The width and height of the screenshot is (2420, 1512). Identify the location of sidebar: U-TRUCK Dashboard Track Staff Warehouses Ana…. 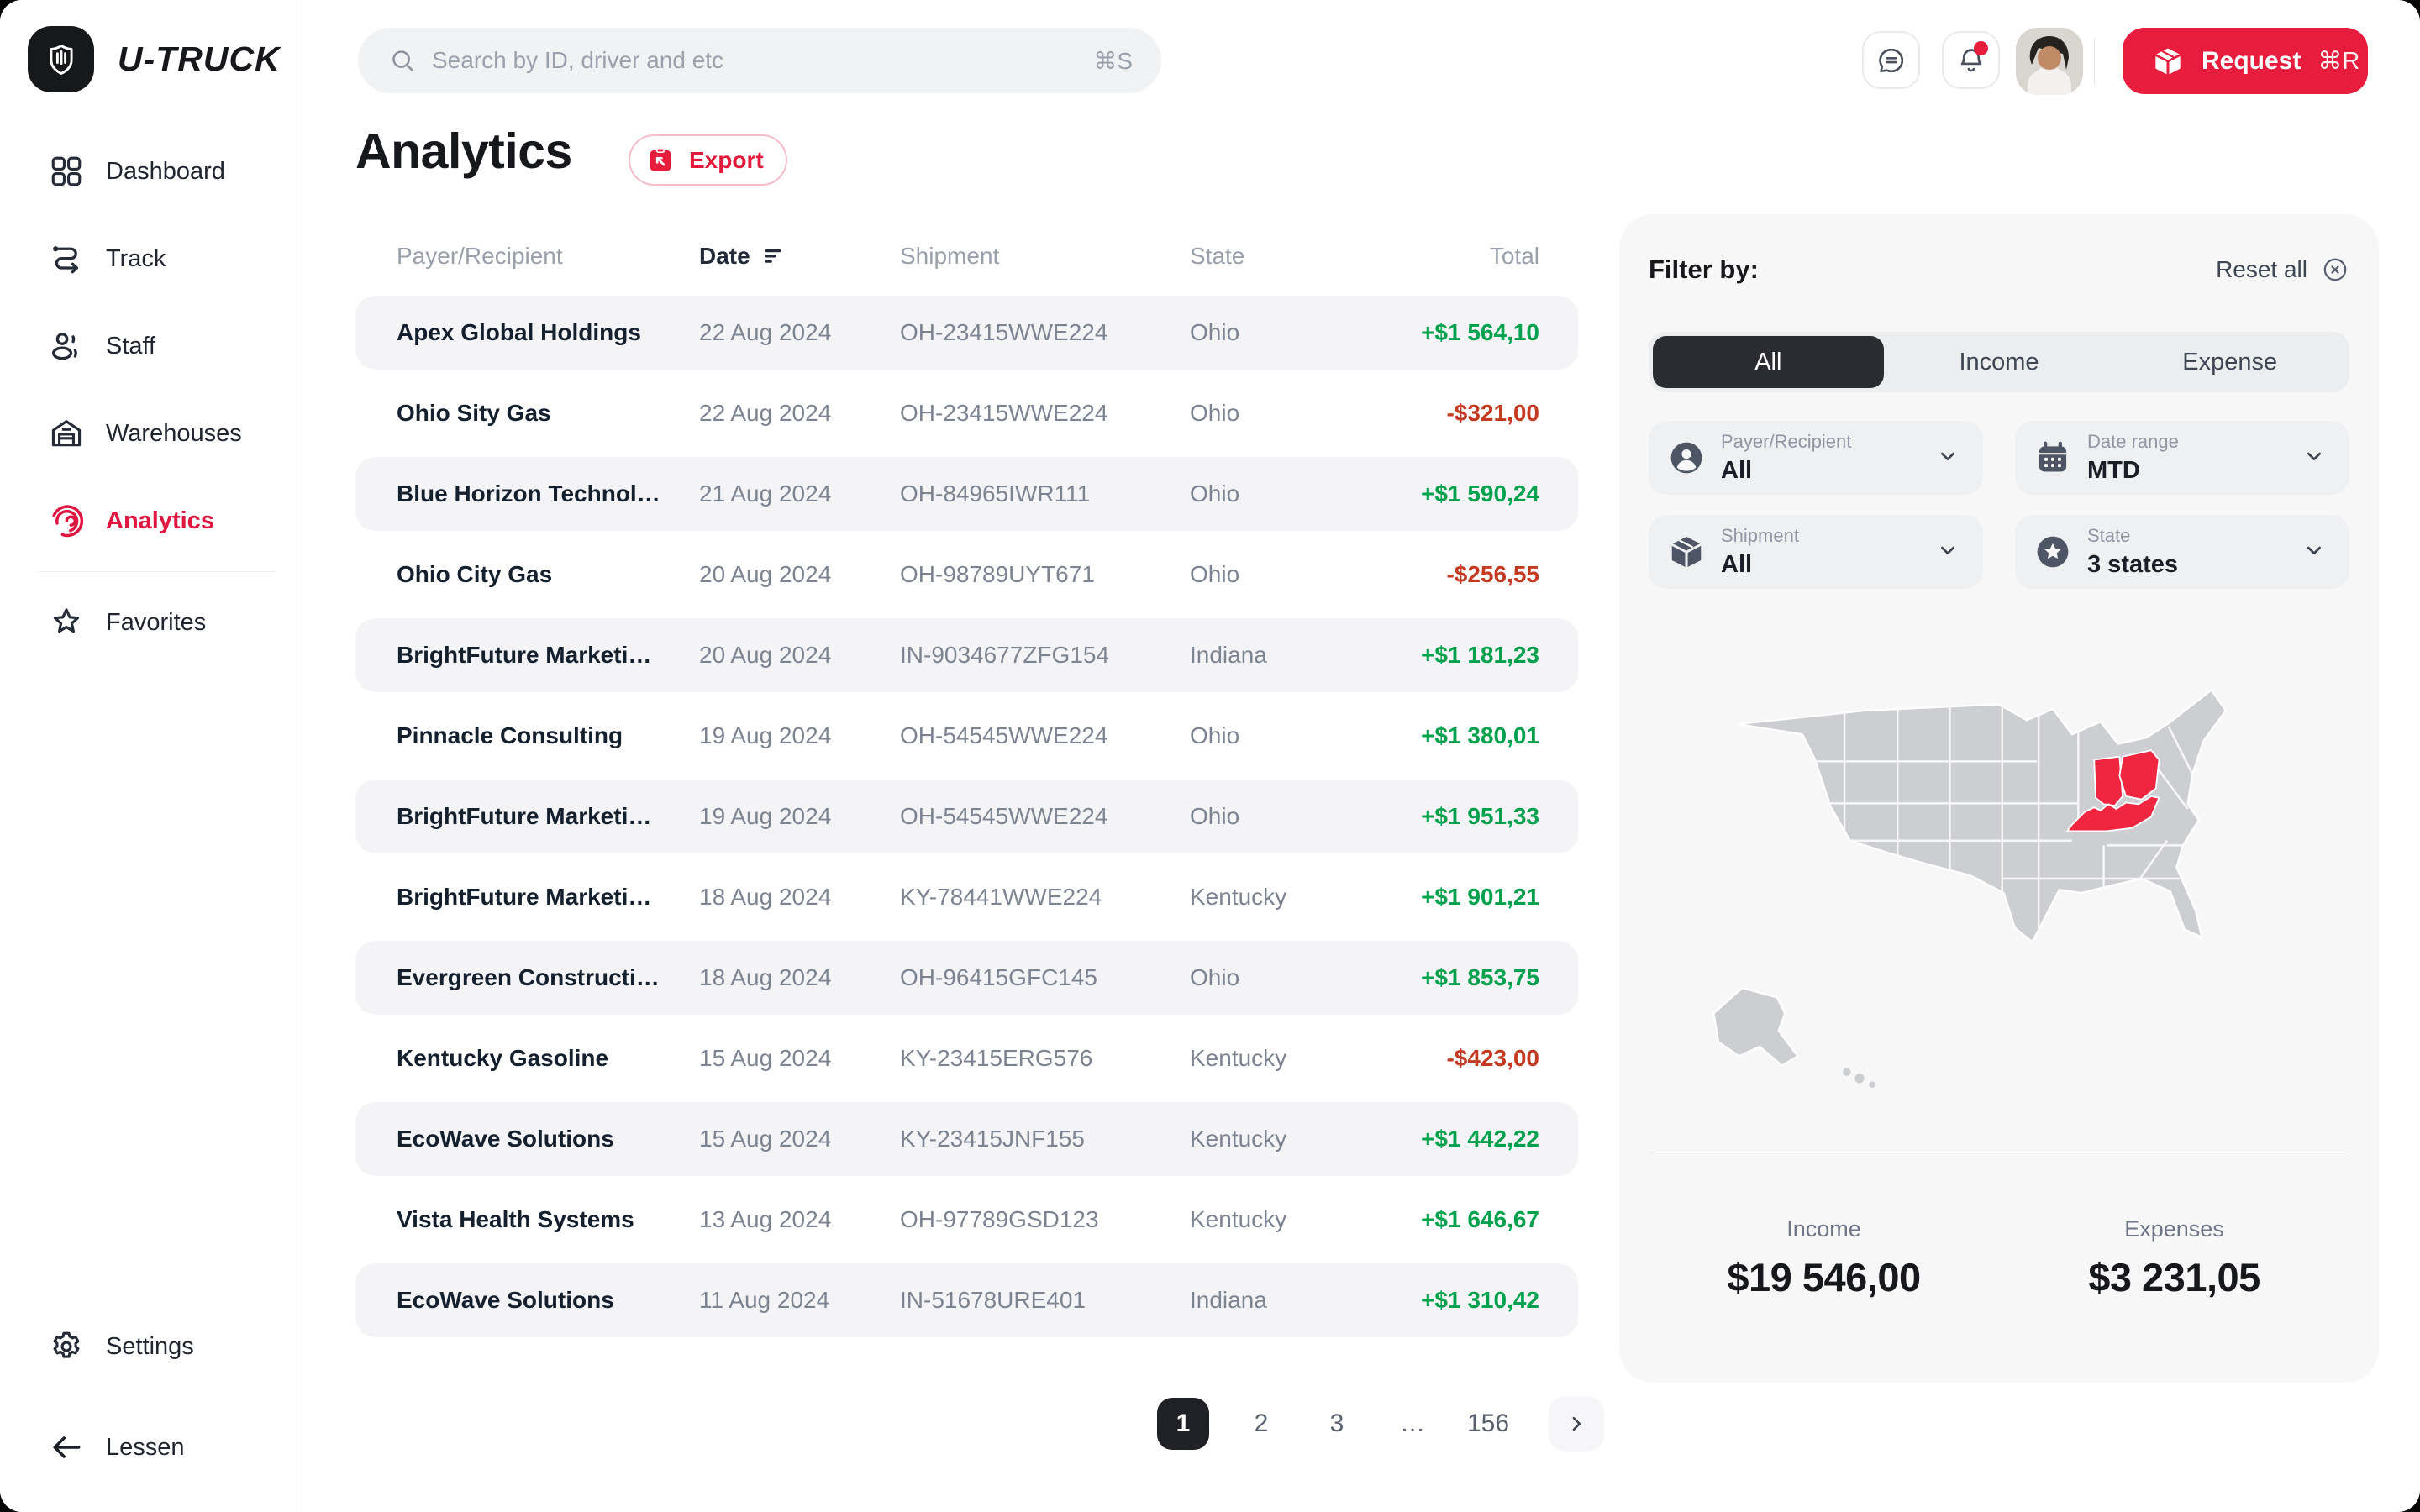
(151, 756).